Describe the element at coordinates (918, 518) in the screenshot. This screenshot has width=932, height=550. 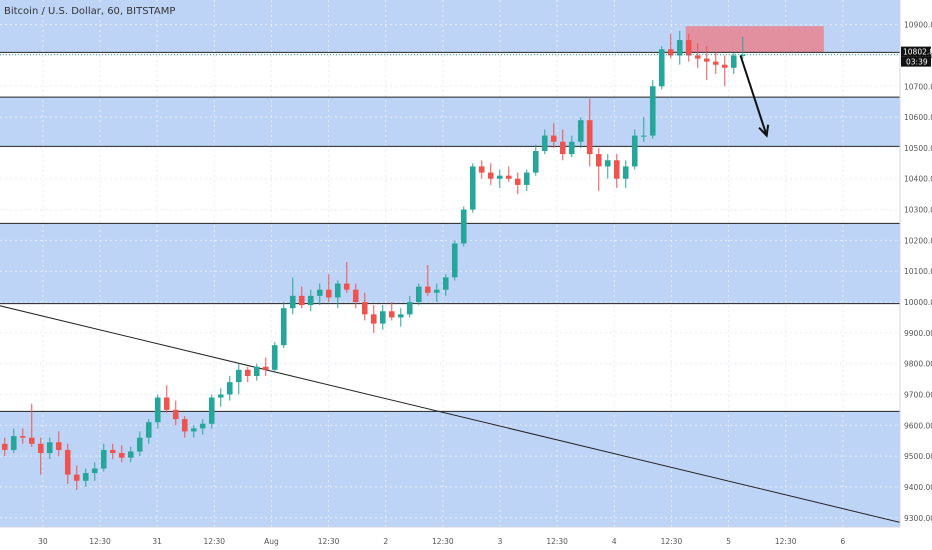
I see `y-tick-label: 9300.00` at that location.